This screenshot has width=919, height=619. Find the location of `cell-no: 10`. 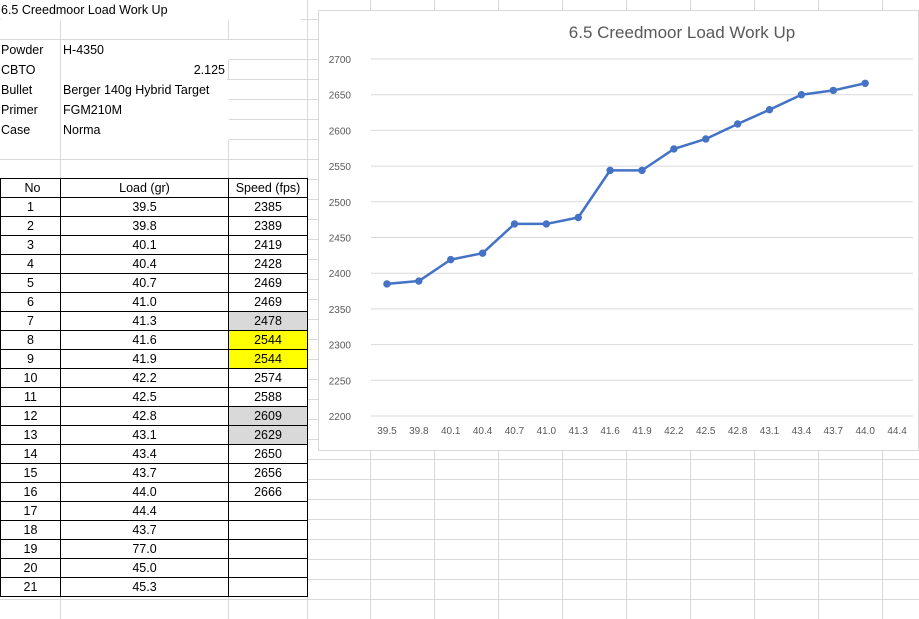

cell-no: 10 is located at coordinates (30, 378).